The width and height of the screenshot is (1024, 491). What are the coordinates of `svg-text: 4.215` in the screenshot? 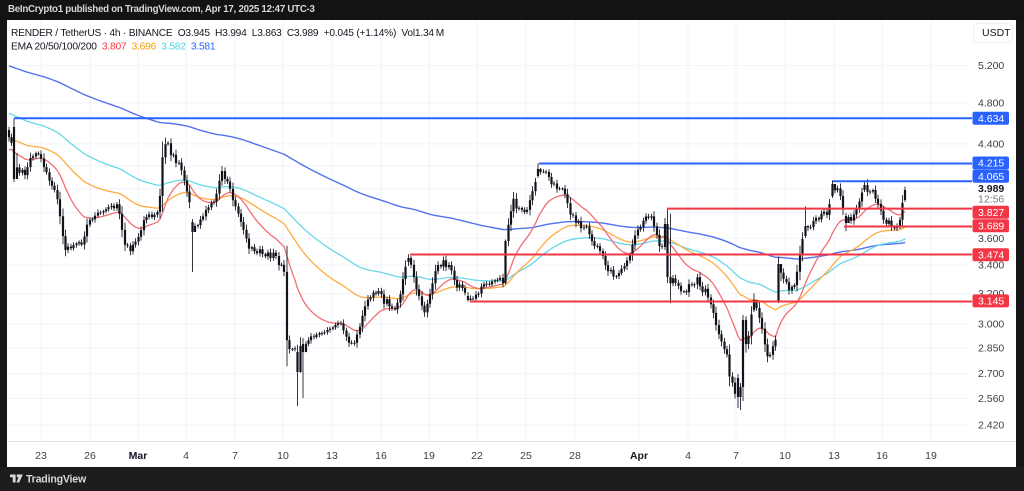 It's located at (991, 164).